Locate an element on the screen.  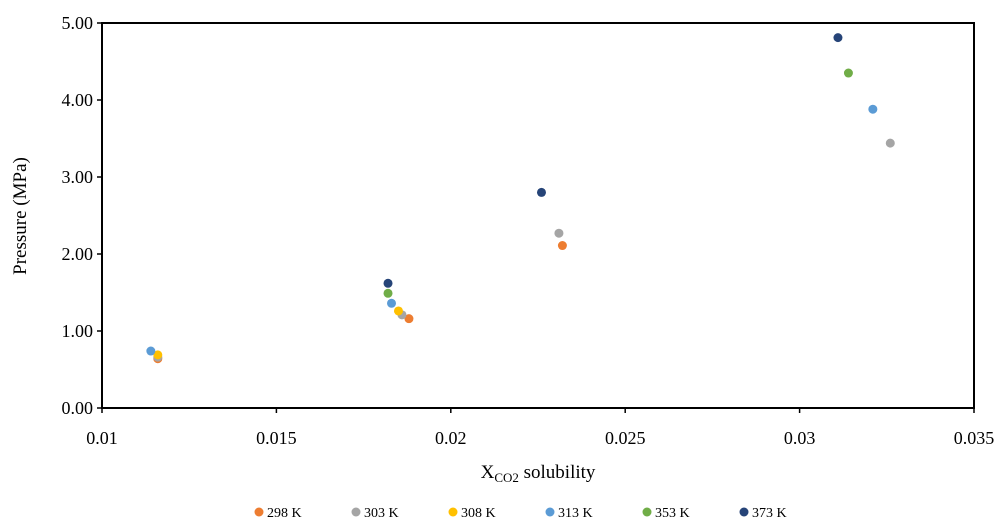
legend-label-298k: 298 K is located at coordinates (284, 513).